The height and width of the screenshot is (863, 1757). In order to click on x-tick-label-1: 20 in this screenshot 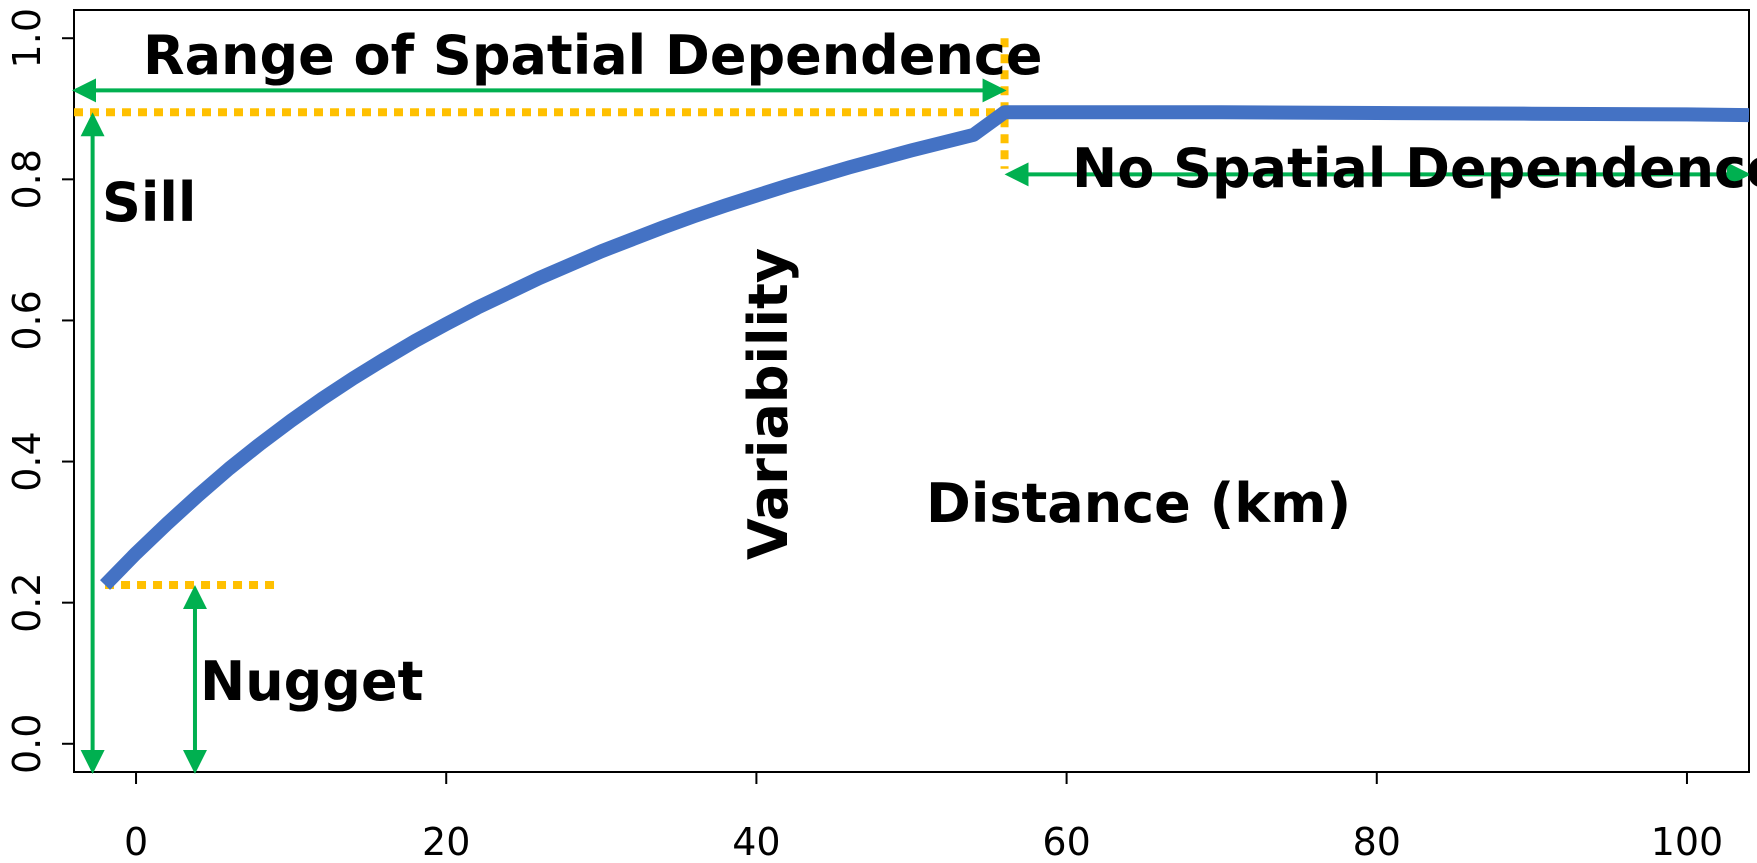, I will do `click(446, 841)`.